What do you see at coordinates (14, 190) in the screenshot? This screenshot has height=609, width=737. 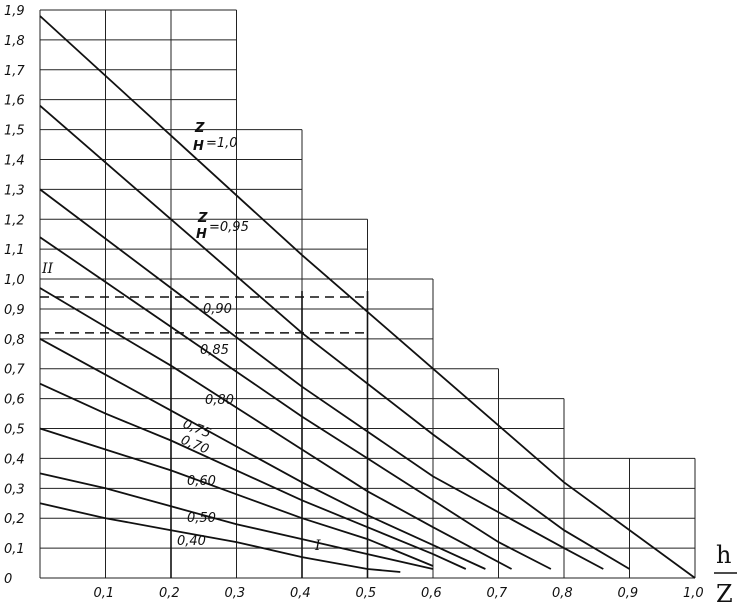 I see `y-tick-label: 1,3` at bounding box center [14, 190].